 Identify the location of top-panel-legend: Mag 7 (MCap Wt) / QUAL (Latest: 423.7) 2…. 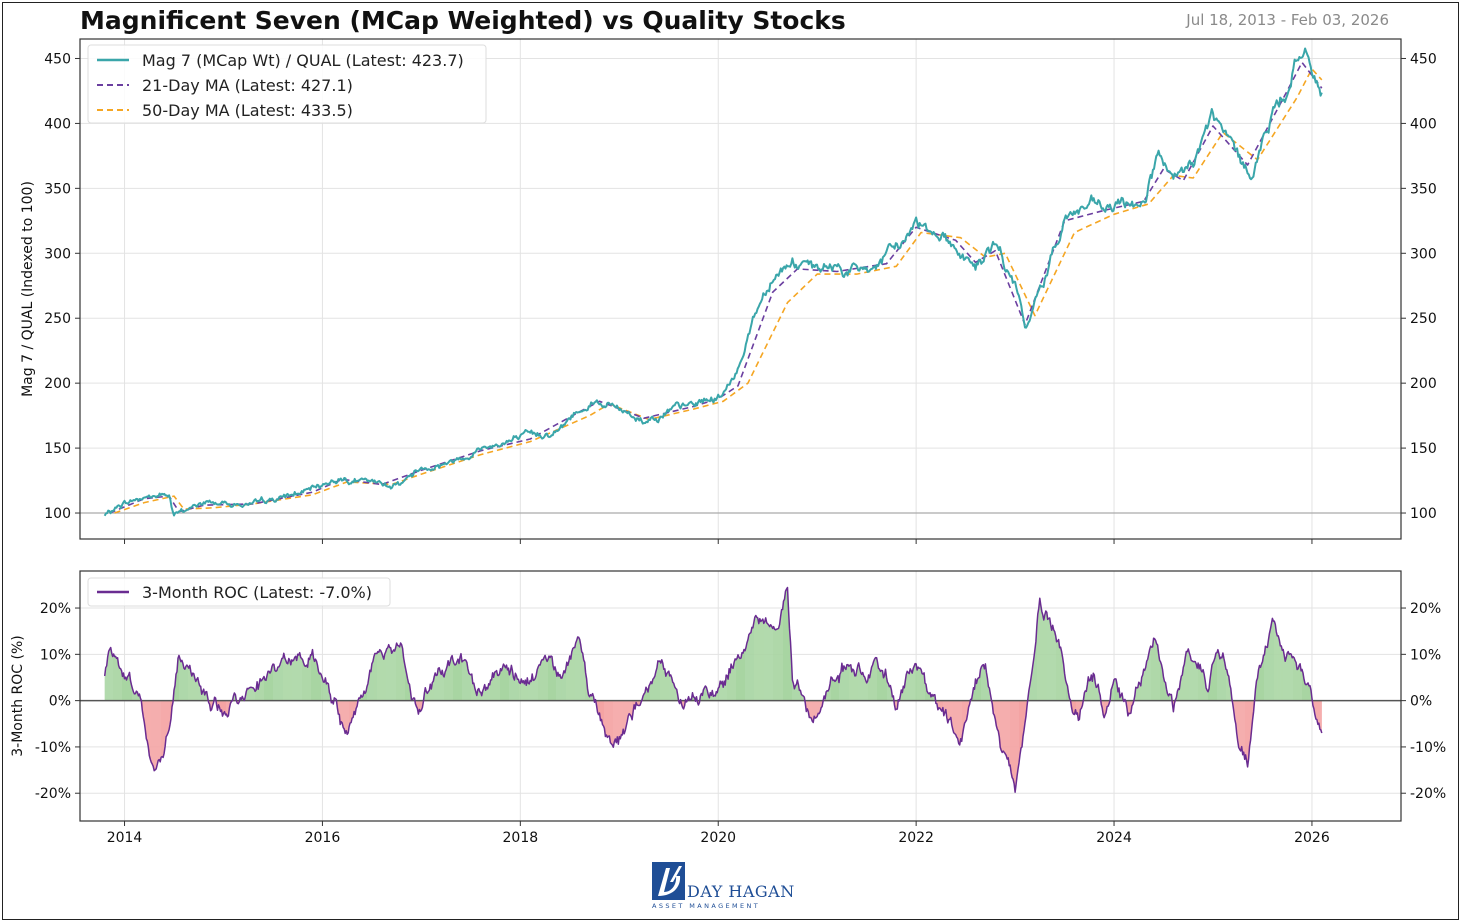
(287, 84).